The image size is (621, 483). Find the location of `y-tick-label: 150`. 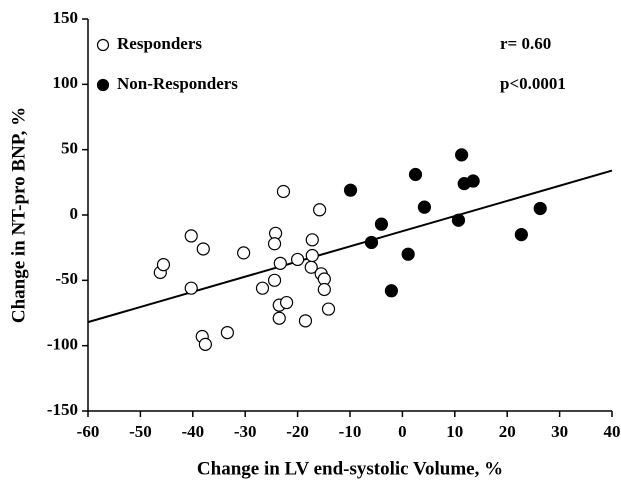

y-tick-label: 150 is located at coordinates (66, 17).